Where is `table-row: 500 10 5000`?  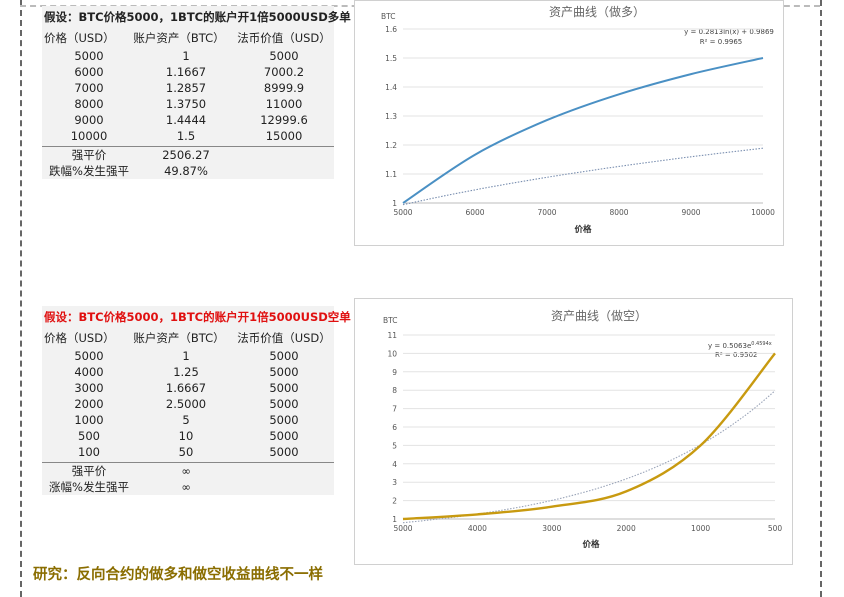
table-row: 500 10 5000 is located at coordinates (188, 436).